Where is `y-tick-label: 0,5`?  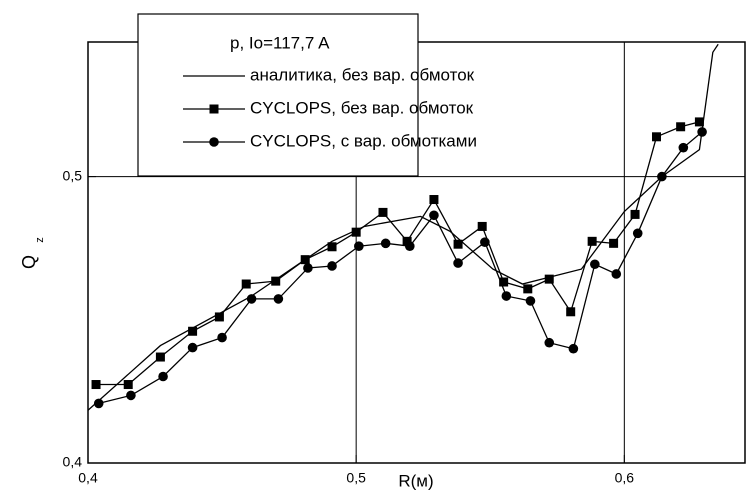 y-tick-label: 0,5 is located at coordinates (73, 175).